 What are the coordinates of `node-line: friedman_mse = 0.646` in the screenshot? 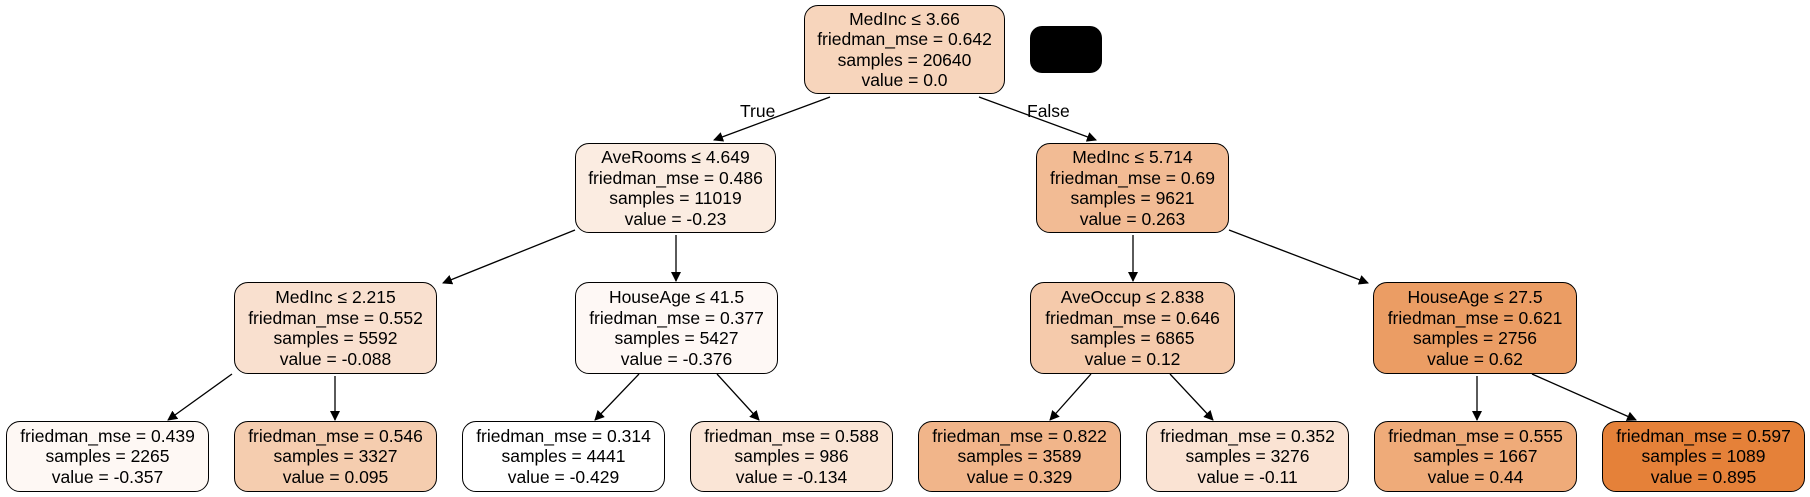 It's located at (1132, 317).